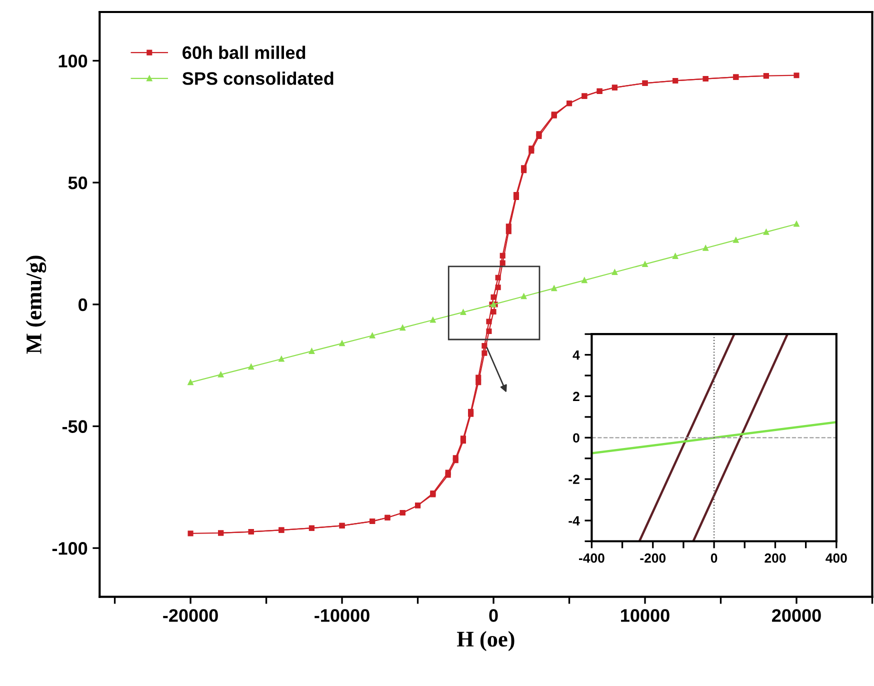 Image resolution: width=874 pixels, height=686 pixels. I want to click on x-tick-label: -200, so click(653, 558).